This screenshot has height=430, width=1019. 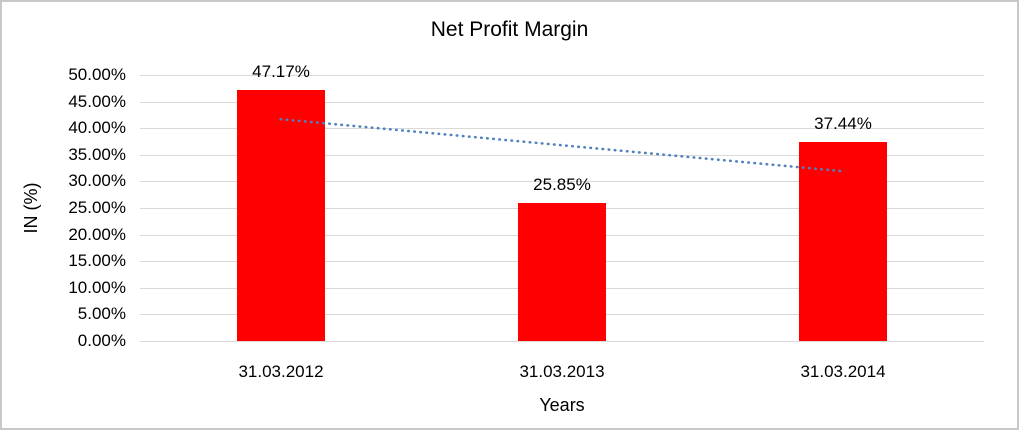 What do you see at coordinates (101, 340) in the screenshot?
I see `y-tick-label: 0.00%` at bounding box center [101, 340].